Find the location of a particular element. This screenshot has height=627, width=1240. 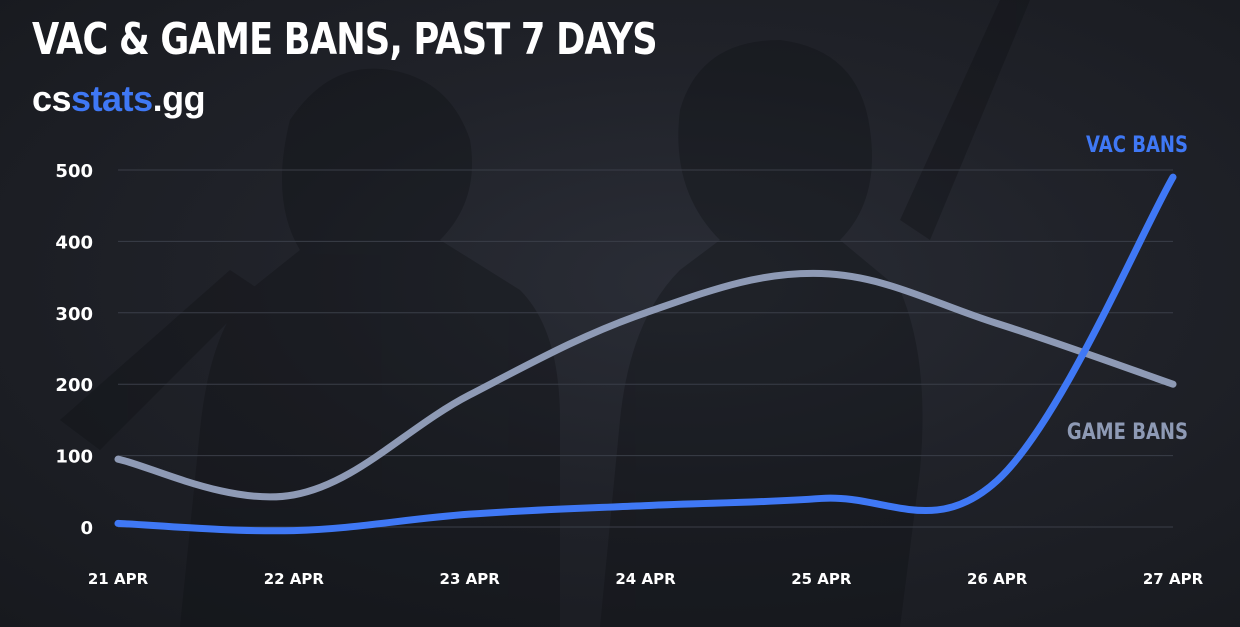

y-tick-label: 0 is located at coordinates (86, 528).